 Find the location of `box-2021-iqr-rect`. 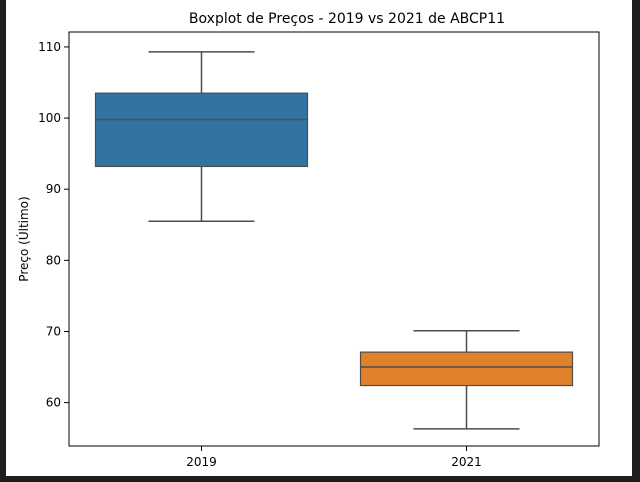

box-2021-iqr-rect is located at coordinates (466, 369).